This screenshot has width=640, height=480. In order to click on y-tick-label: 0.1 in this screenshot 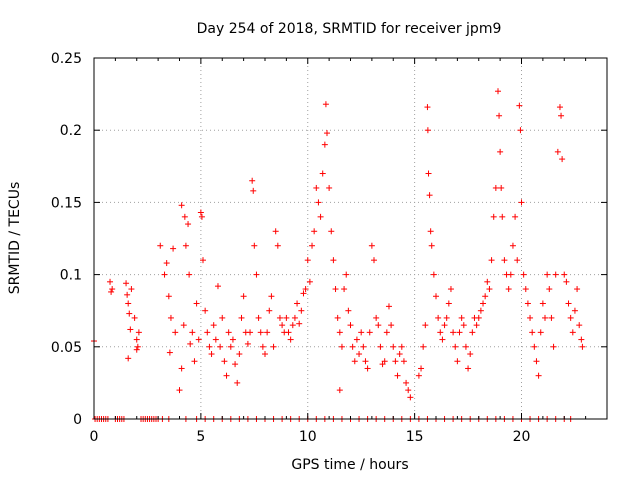, I will do `click(71, 276)`.